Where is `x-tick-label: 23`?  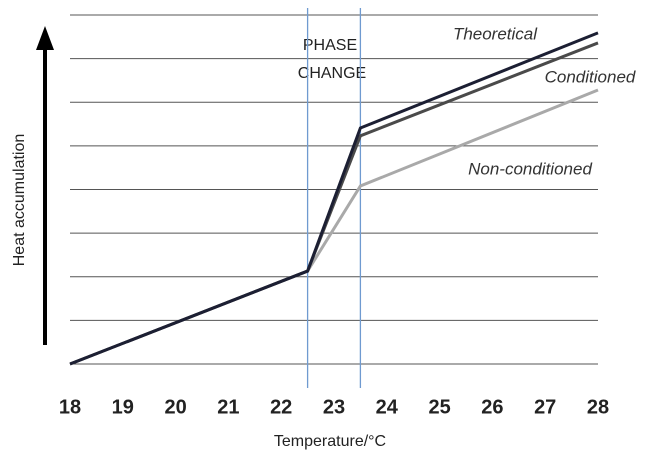
x-tick-label: 23 is located at coordinates (334, 407).